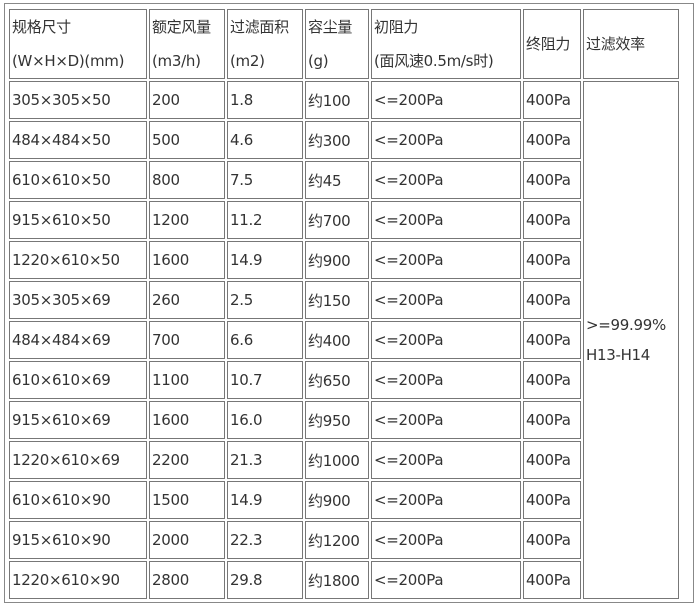 This screenshot has width=700, height=608. I want to click on table-row: 1220×610×50 1600 14.9 约900 <=200Pa 400Pa, so click(344, 260).